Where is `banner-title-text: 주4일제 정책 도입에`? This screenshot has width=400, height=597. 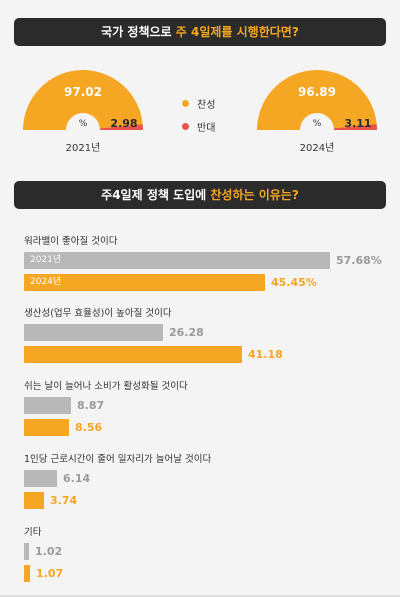 banner-title-text: 주4일제 정책 도입에 is located at coordinates (156, 195).